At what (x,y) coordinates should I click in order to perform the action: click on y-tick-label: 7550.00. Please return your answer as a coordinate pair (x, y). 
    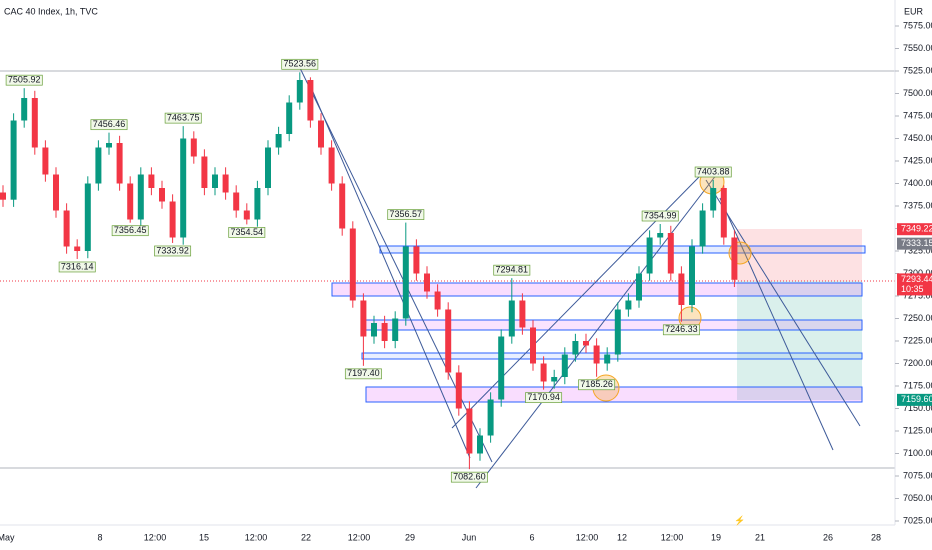
    Looking at the image, I should click on (917, 48).